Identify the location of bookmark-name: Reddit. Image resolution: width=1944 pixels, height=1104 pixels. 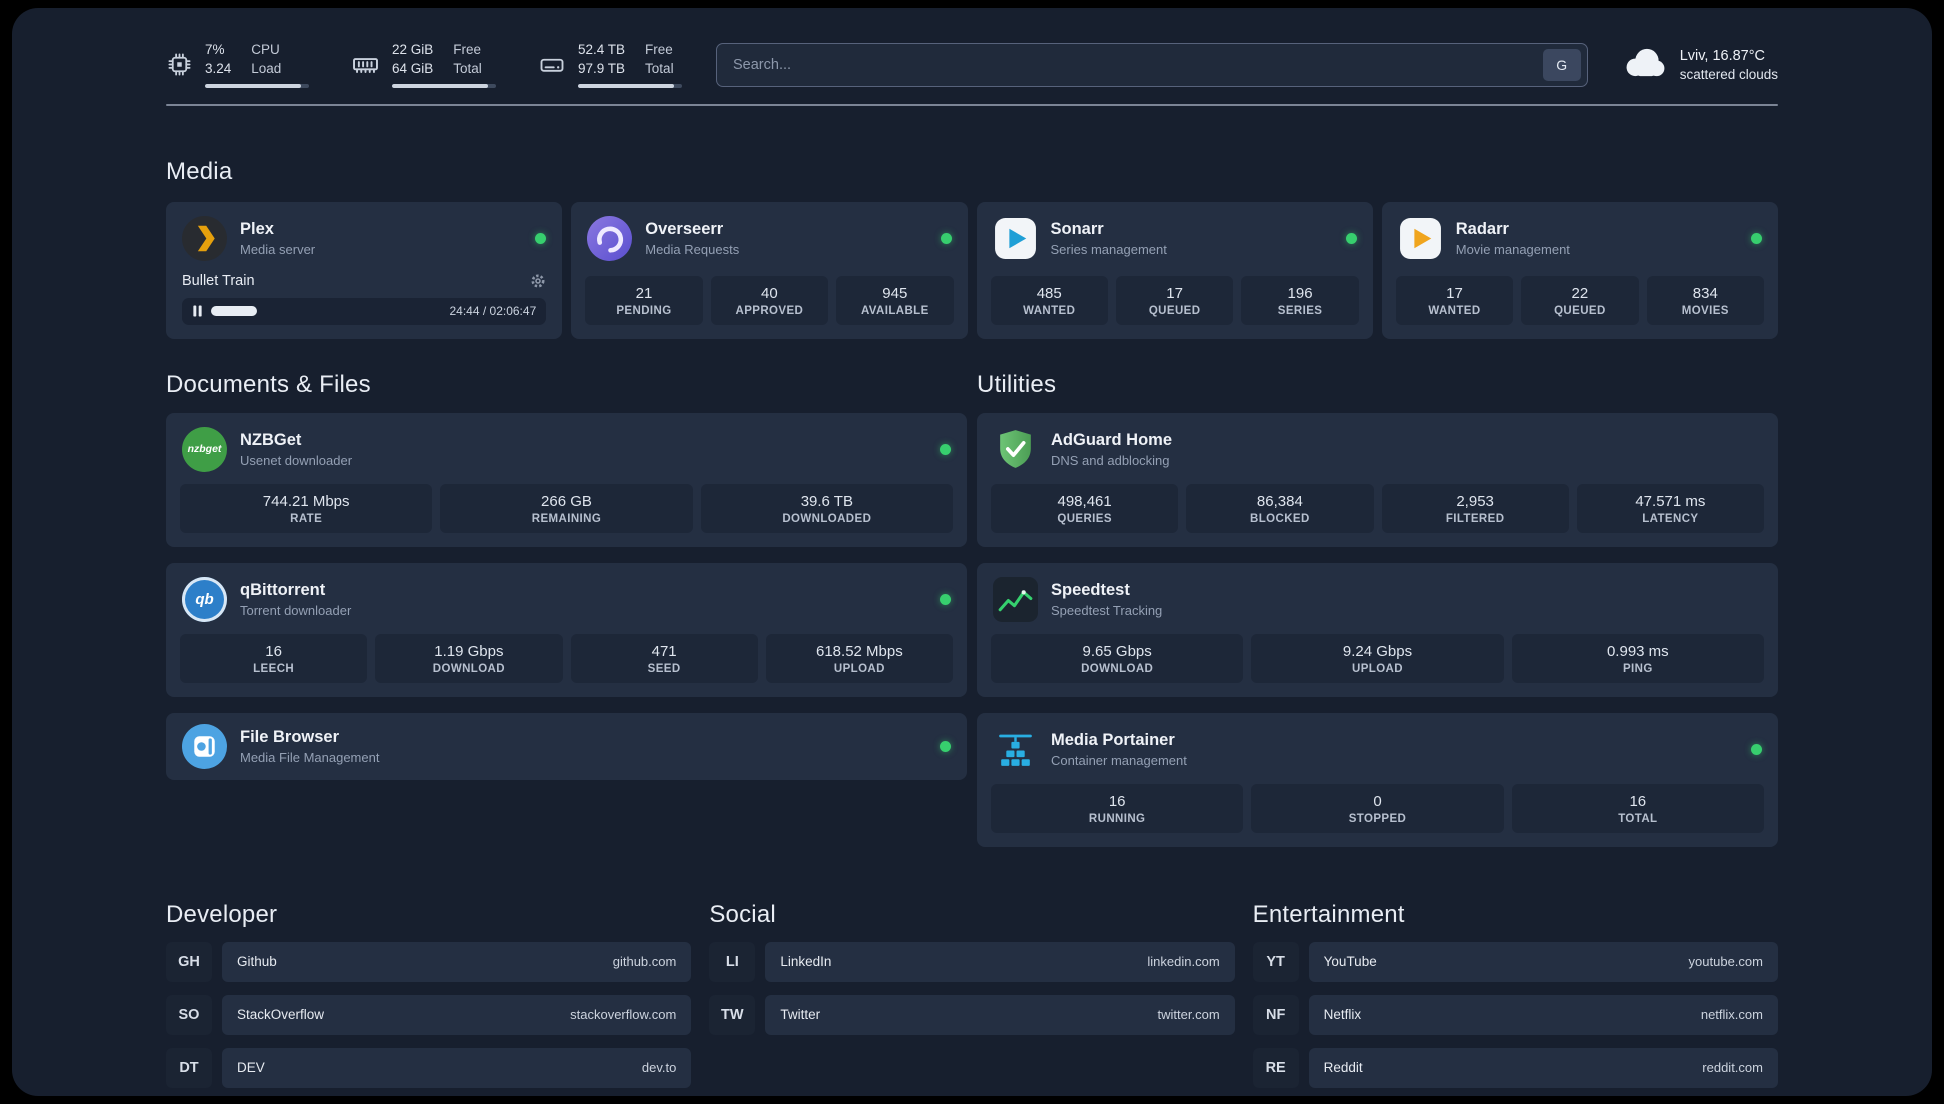
(1343, 1068).